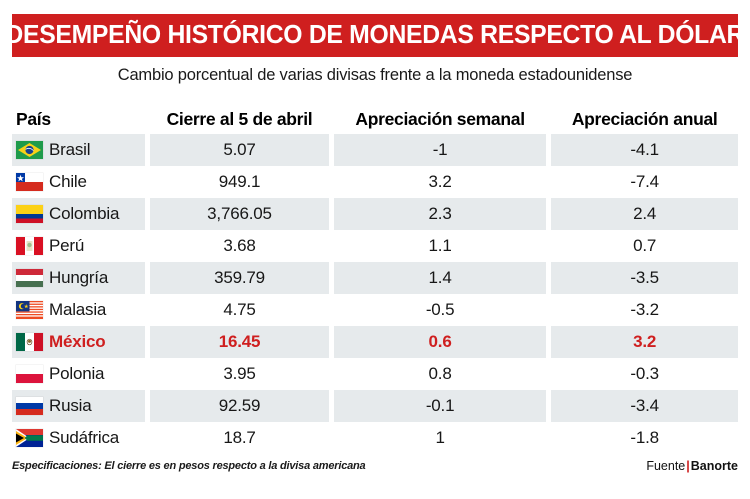 The height and width of the screenshot is (499, 750). I want to click on cell-close-value: 3.95, so click(239, 373).